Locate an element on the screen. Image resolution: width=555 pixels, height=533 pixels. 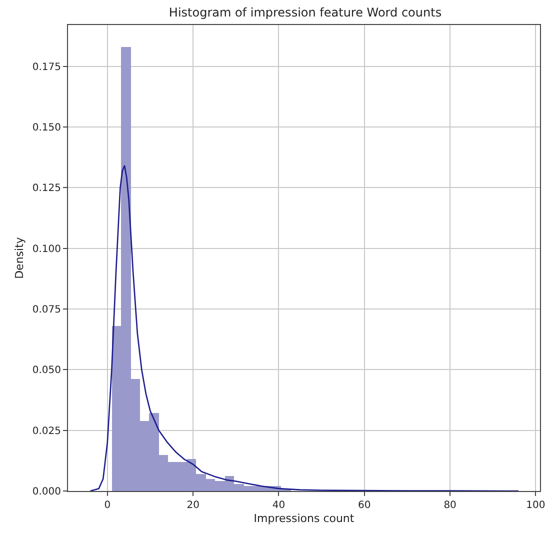
x-tick-label: 40 is located at coordinates (279, 505).